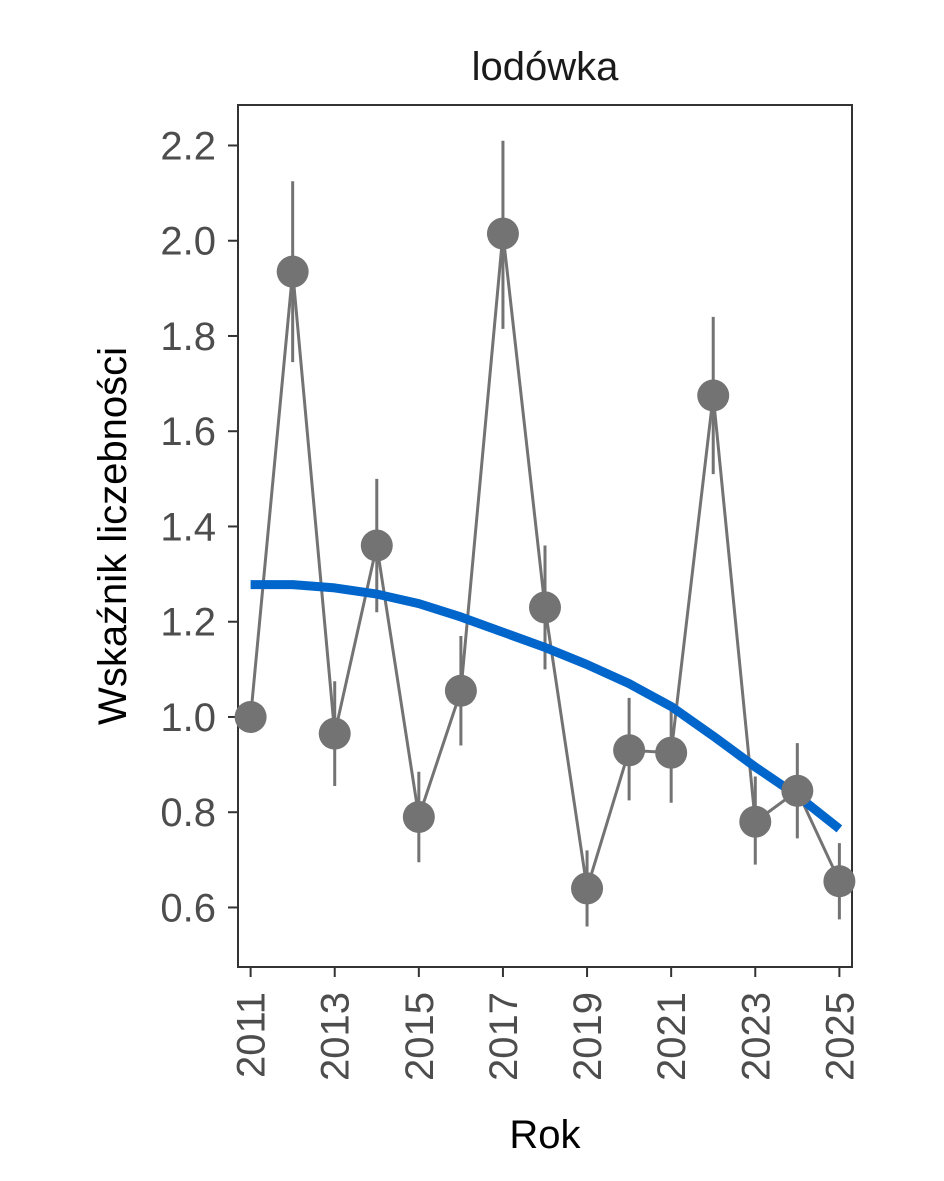 The height and width of the screenshot is (1181, 944). Describe the element at coordinates (756, 1036) in the screenshot. I see `x-tick-label: 2023` at that location.